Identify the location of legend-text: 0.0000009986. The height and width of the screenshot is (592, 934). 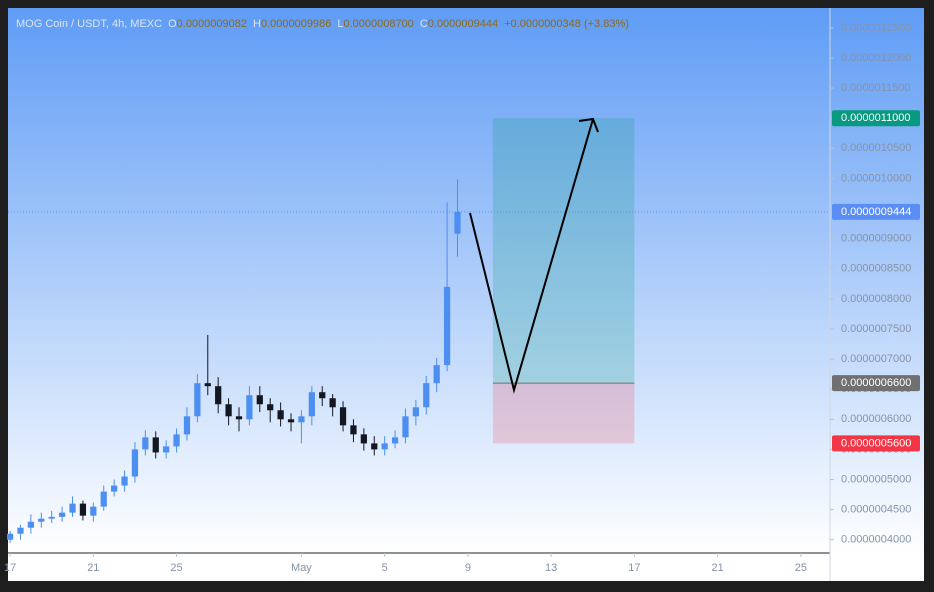
(296, 24).